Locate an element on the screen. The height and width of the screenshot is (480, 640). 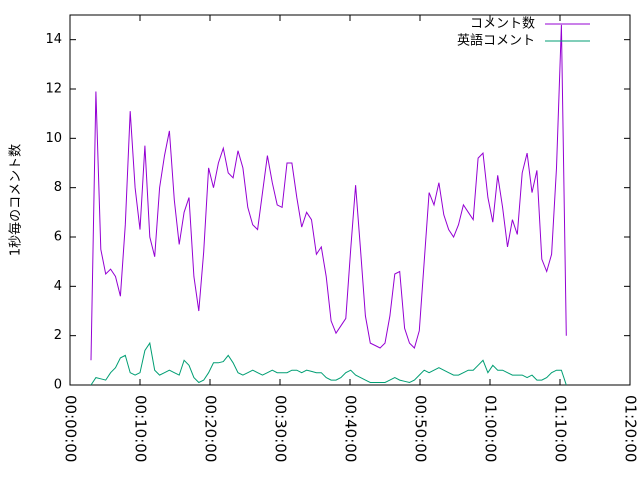
y-tick-label: 14 is located at coordinates (53, 39).